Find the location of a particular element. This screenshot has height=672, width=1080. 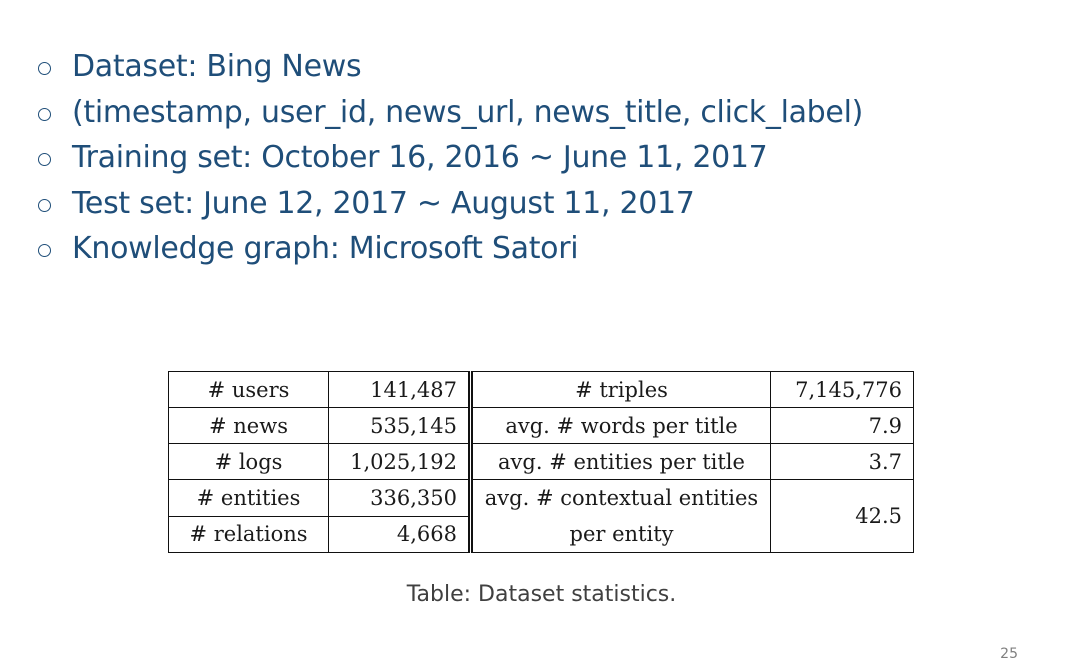

table-cell-value: 7,145,776 is located at coordinates (842, 389).